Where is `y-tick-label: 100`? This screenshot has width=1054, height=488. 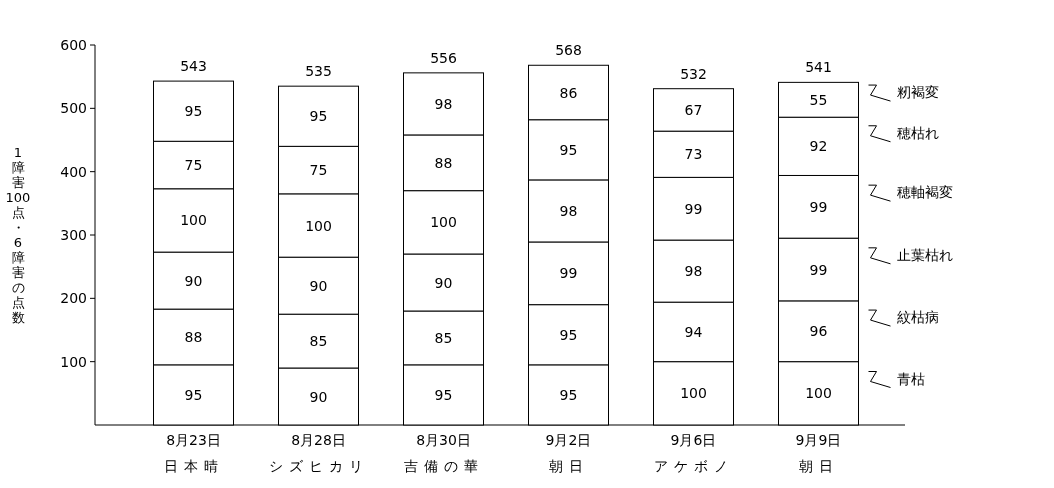 y-tick-label: 100 is located at coordinates (73, 361).